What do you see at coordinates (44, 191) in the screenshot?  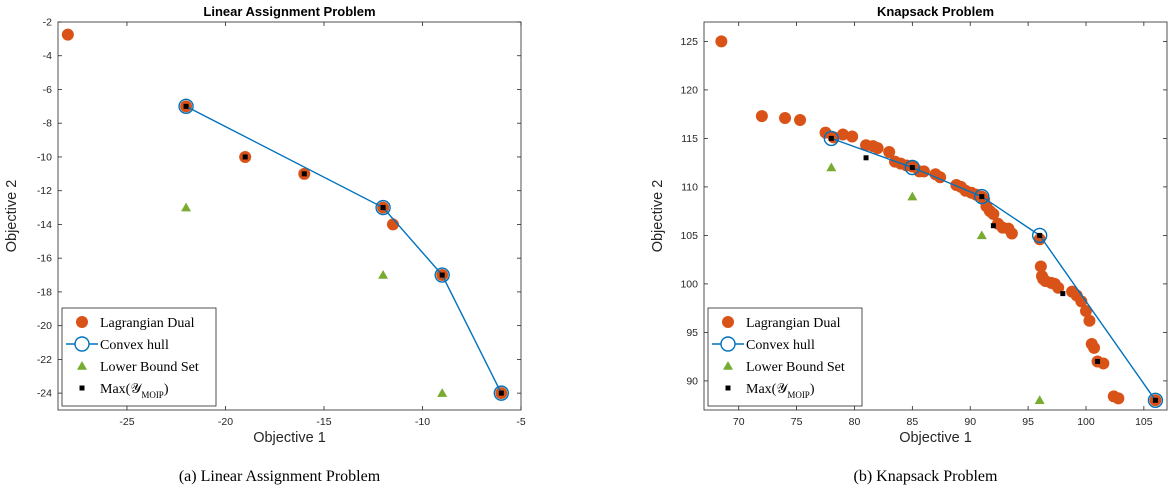 I see `y-tick-label: -12` at bounding box center [44, 191].